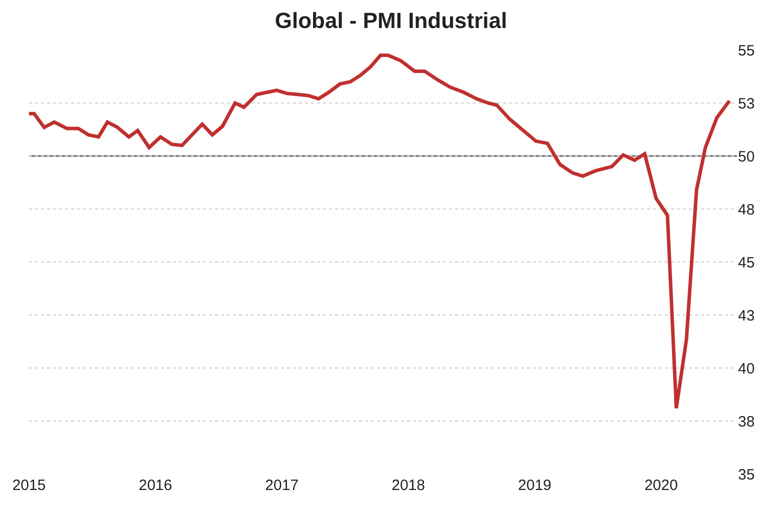  What do you see at coordinates (746, 209) in the screenshot?
I see `y-tick-label: 48` at bounding box center [746, 209].